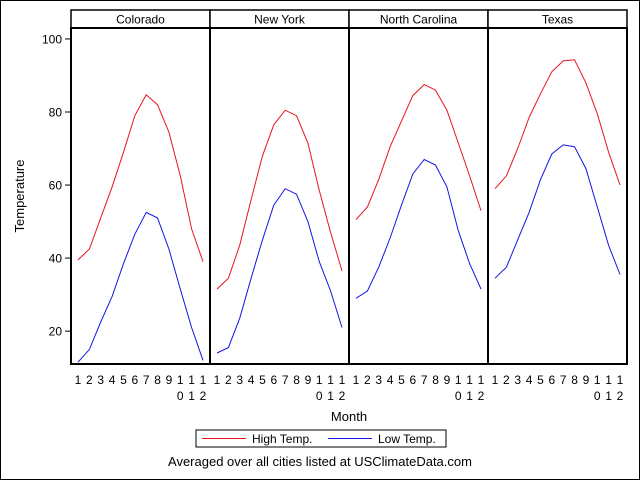 The height and width of the screenshot is (480, 640). What do you see at coordinates (419, 20) in the screenshot?
I see `panel-title: North Carolina` at bounding box center [419, 20].